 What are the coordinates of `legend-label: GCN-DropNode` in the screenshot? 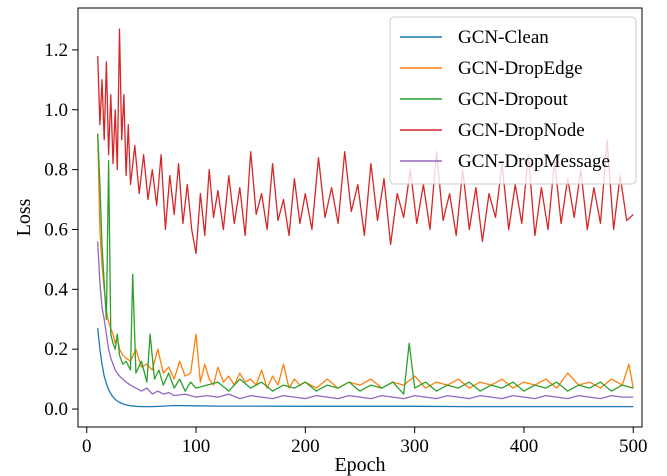 It's located at (521, 130).